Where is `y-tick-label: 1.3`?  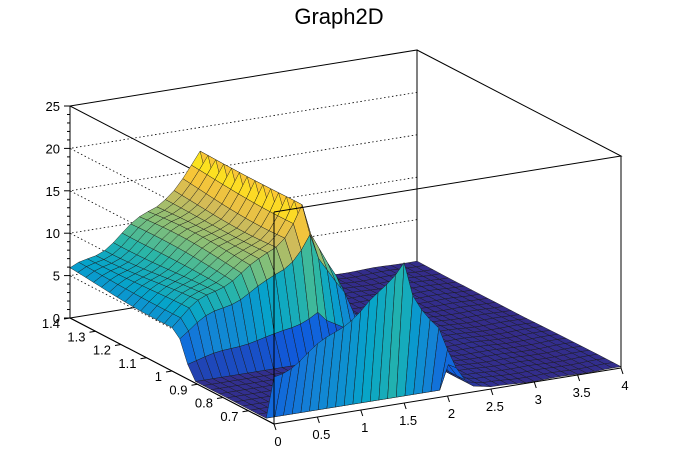
y-tick-label: 1.3 is located at coordinates (76, 336).